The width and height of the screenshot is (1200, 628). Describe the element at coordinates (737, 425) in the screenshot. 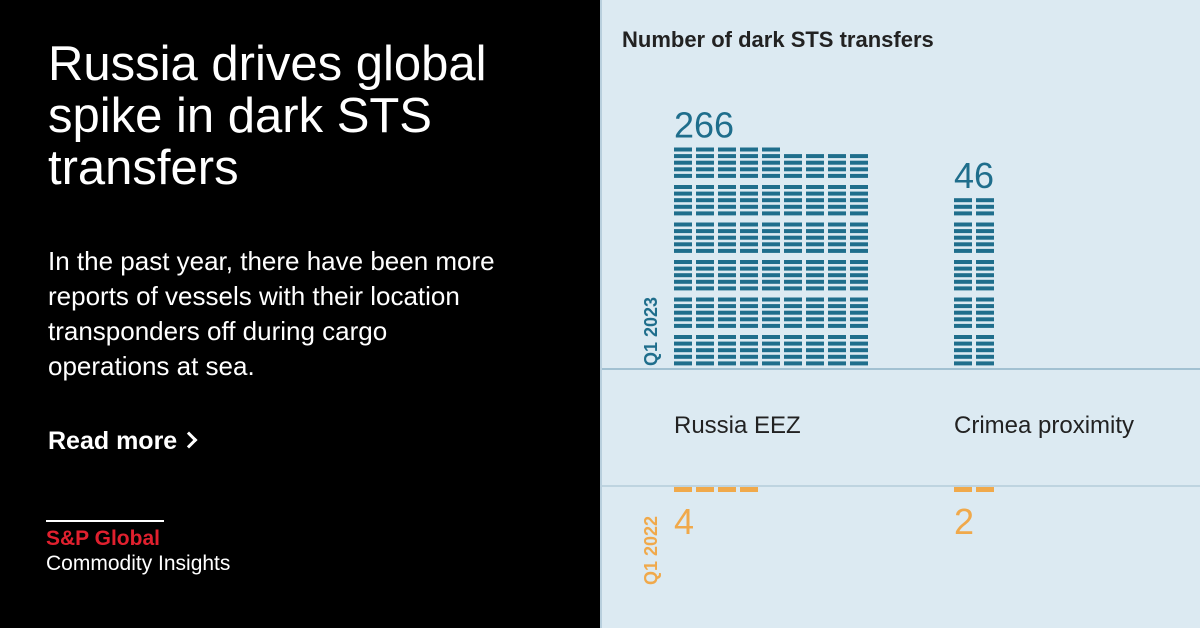

I see `category-label: Russia EEZ` at that location.